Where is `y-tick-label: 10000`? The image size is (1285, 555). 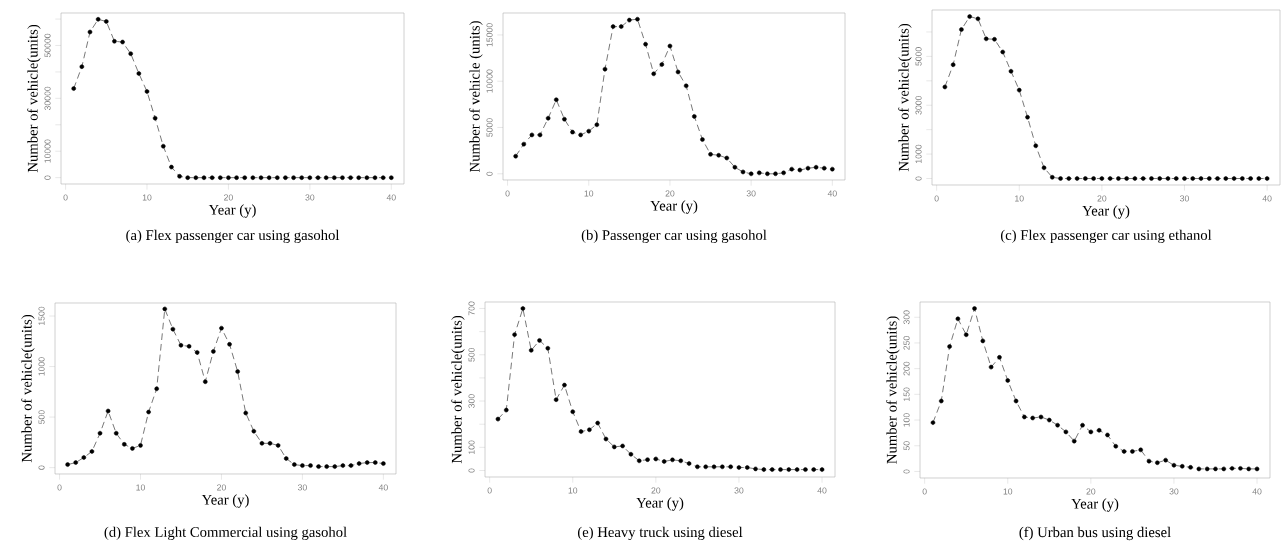 y-tick-label: 10000 is located at coordinates (489, 81).